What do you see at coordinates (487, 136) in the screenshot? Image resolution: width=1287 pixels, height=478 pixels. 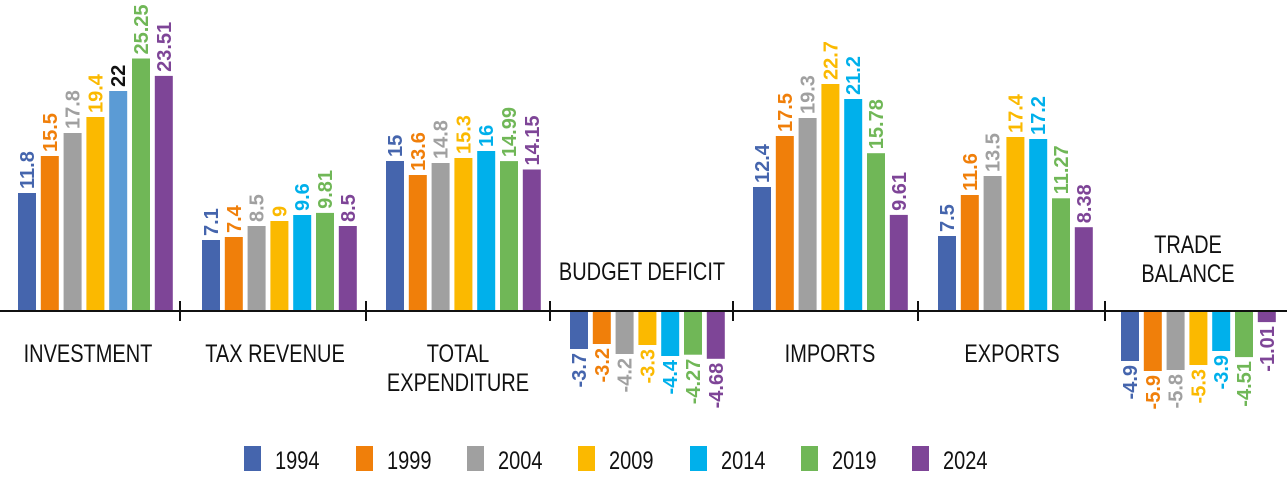 I see `value-label: 16` at bounding box center [487, 136].